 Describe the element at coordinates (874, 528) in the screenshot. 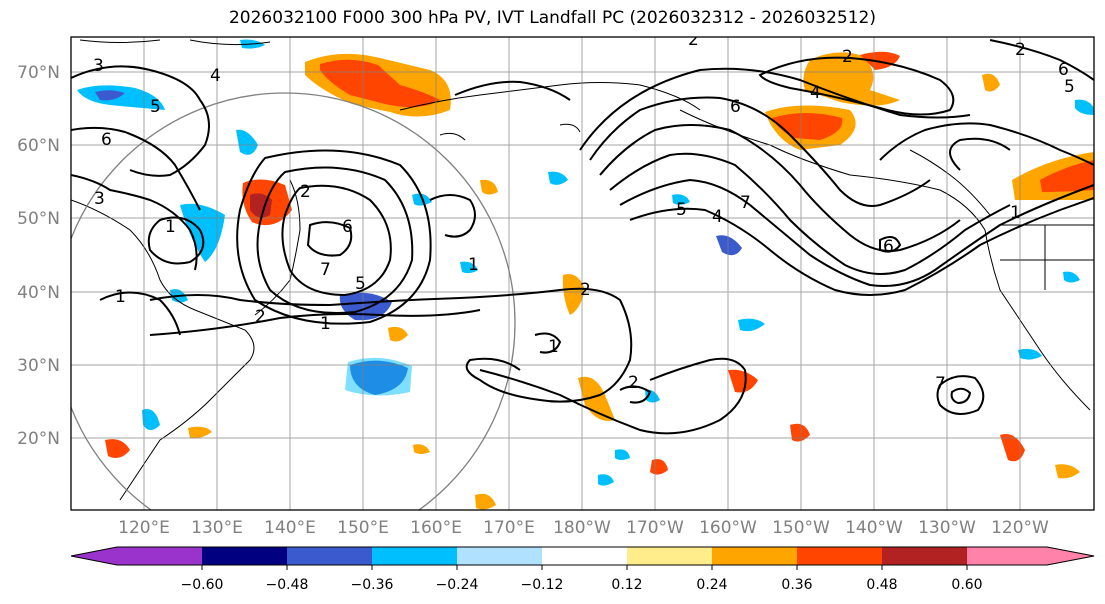

I see `lon-label: 140°W` at that location.